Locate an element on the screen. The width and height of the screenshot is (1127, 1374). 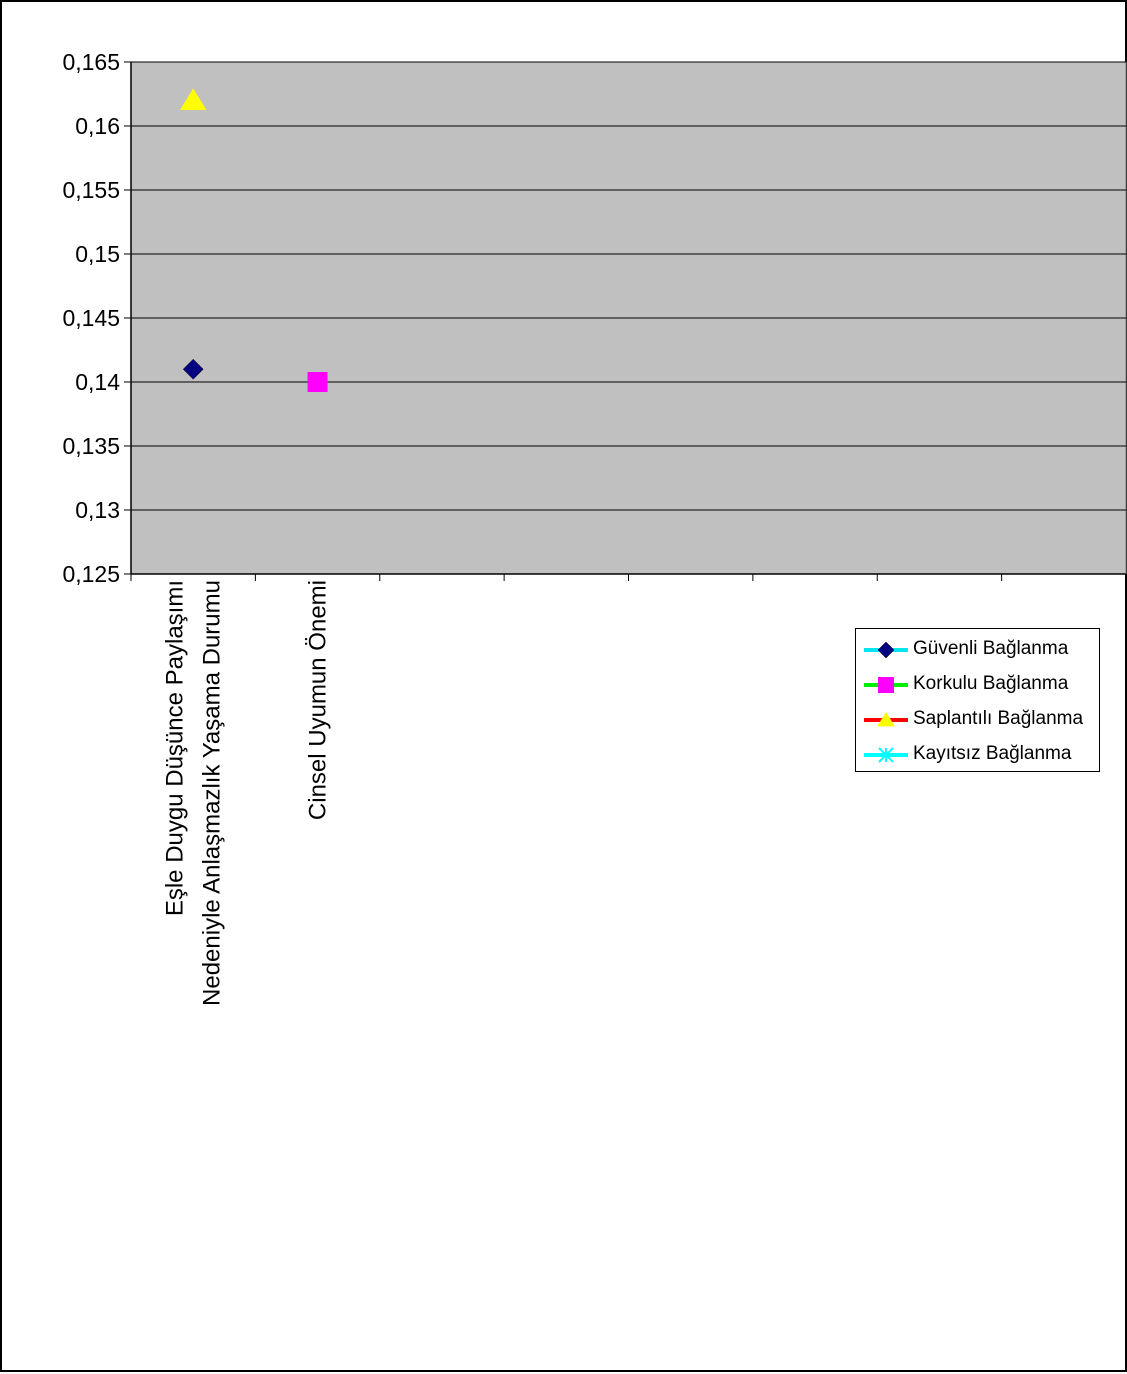
legend-label: Korkulu Bağlanma is located at coordinates (991, 683).